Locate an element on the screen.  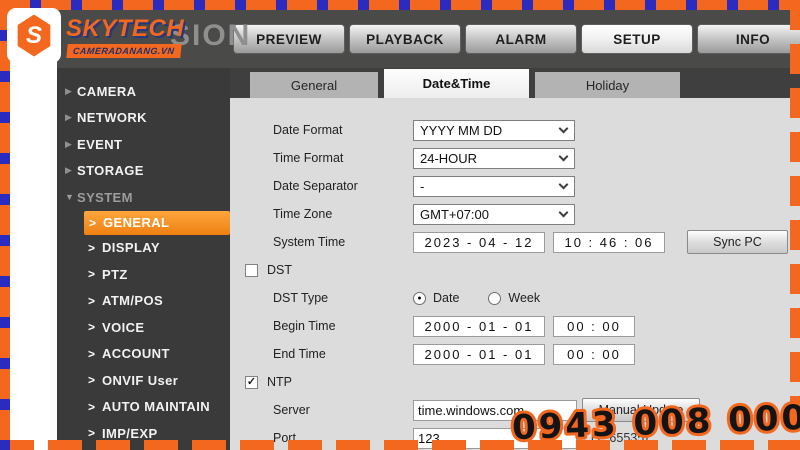
watermark-logo: S is located at coordinates (34, 35).